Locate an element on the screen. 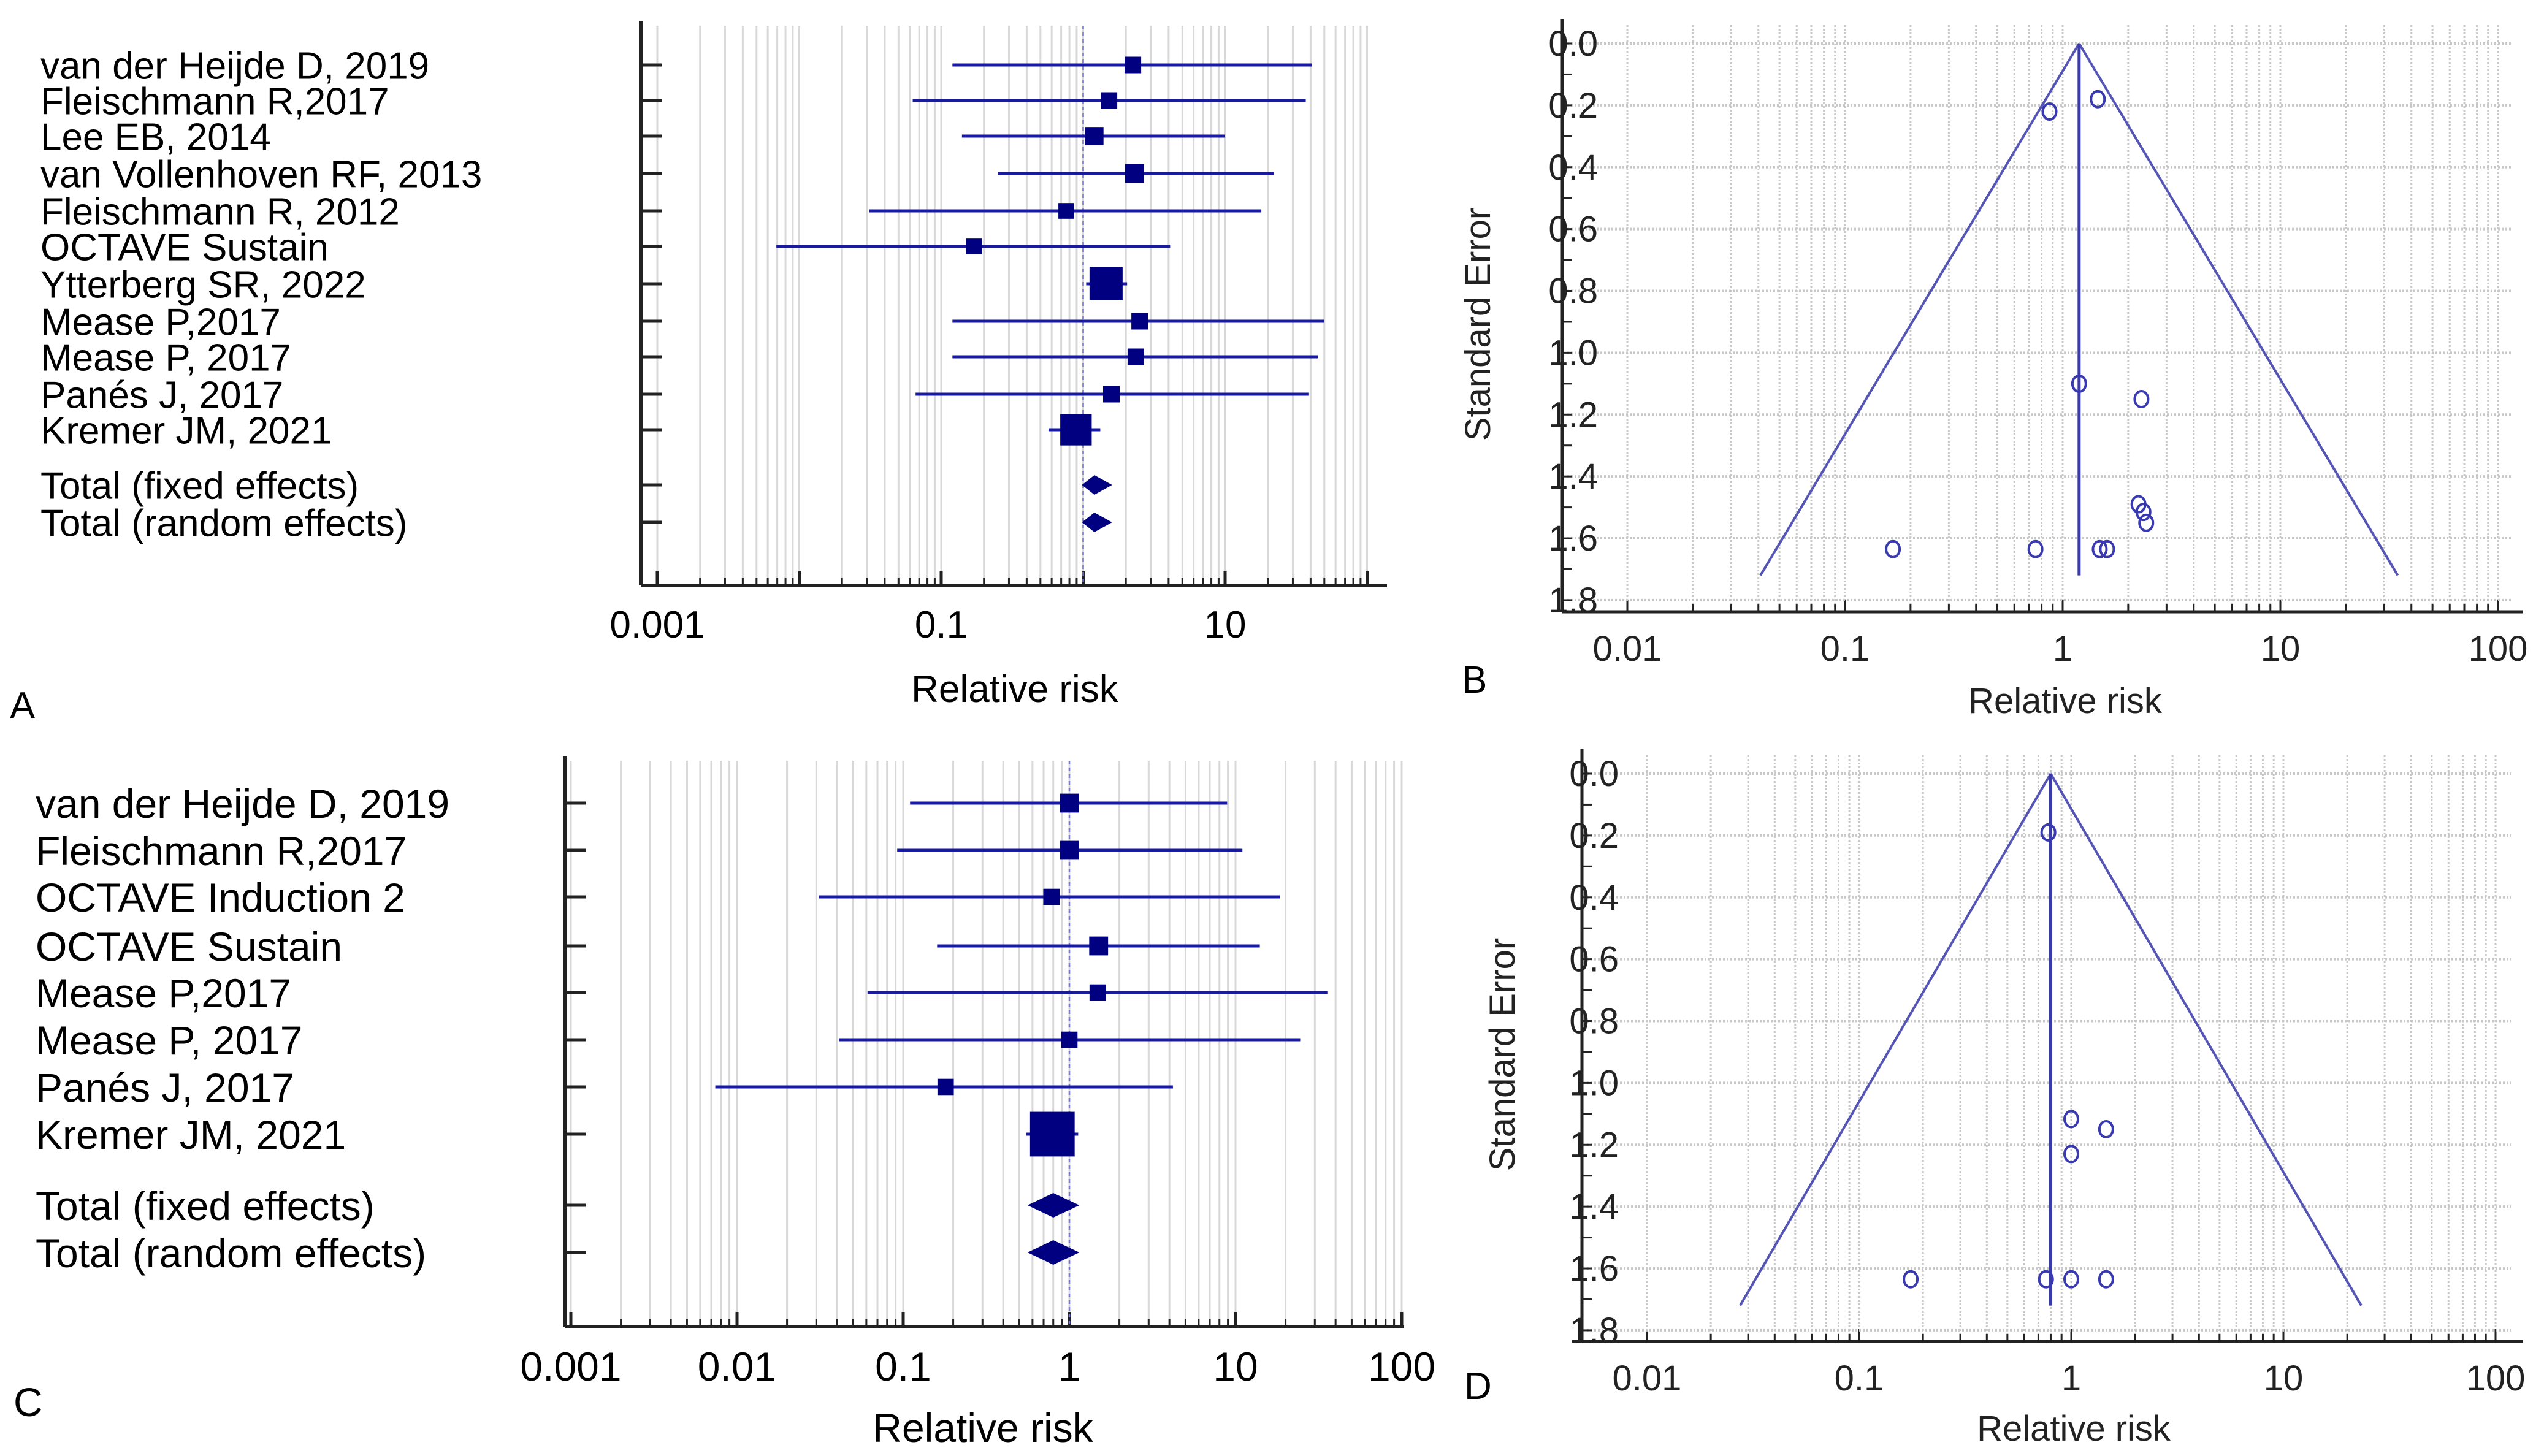 This screenshot has width=2544, height=1456. y-tick-label: 0.0 is located at coordinates (1594, 774).